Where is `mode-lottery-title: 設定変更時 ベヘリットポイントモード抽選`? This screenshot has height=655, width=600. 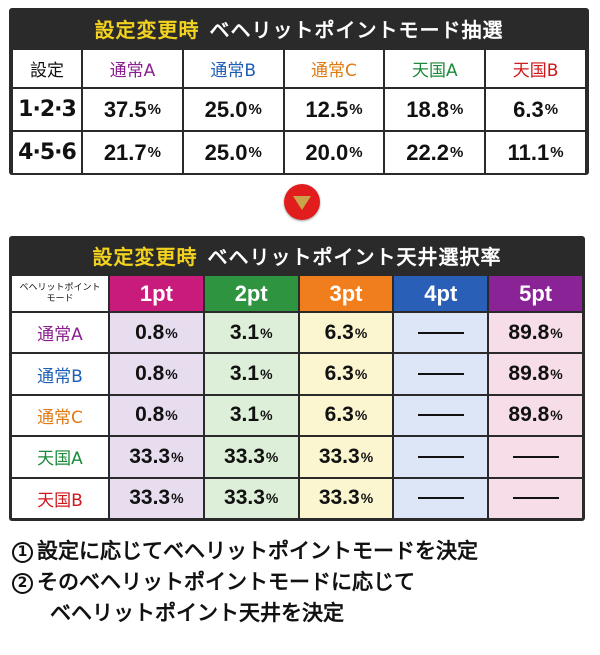
mode-lottery-title: 設定変更時 ベヘリットポイントモード抽選 is located at coordinates (299, 28).